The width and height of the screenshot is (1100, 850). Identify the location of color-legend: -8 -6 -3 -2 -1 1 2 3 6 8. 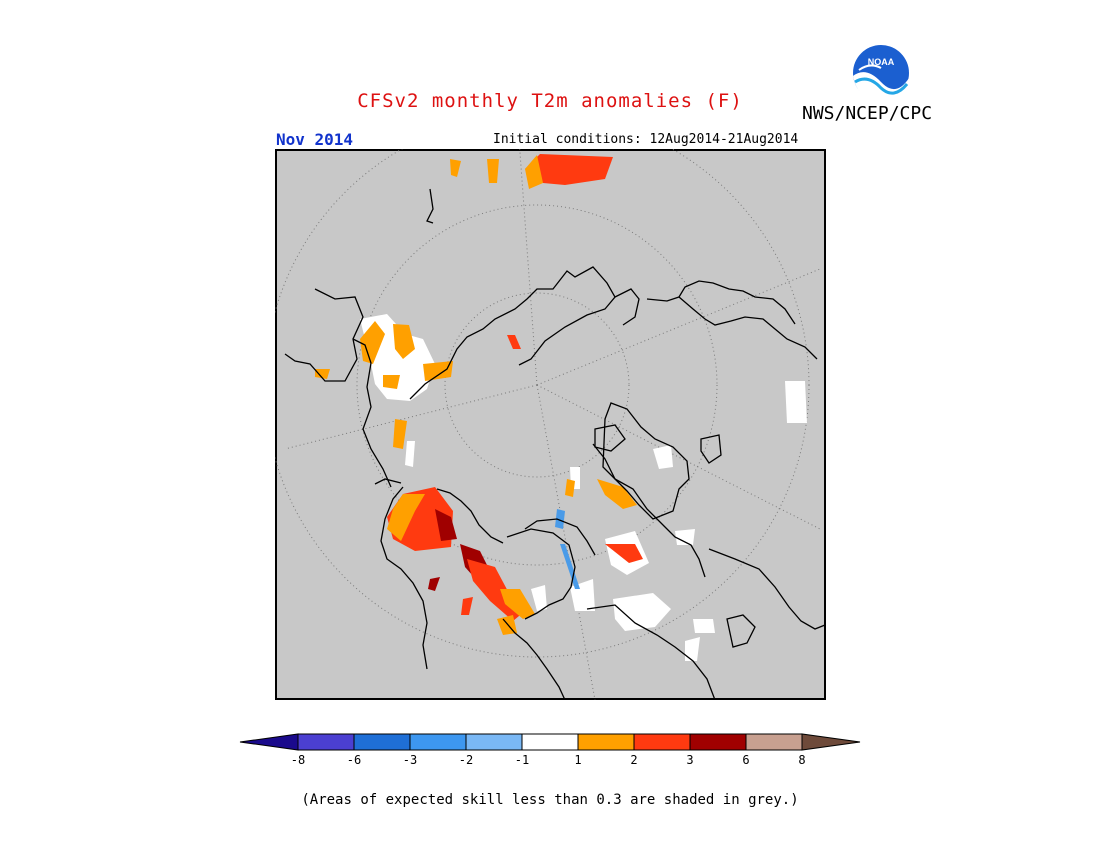
(550, 750).